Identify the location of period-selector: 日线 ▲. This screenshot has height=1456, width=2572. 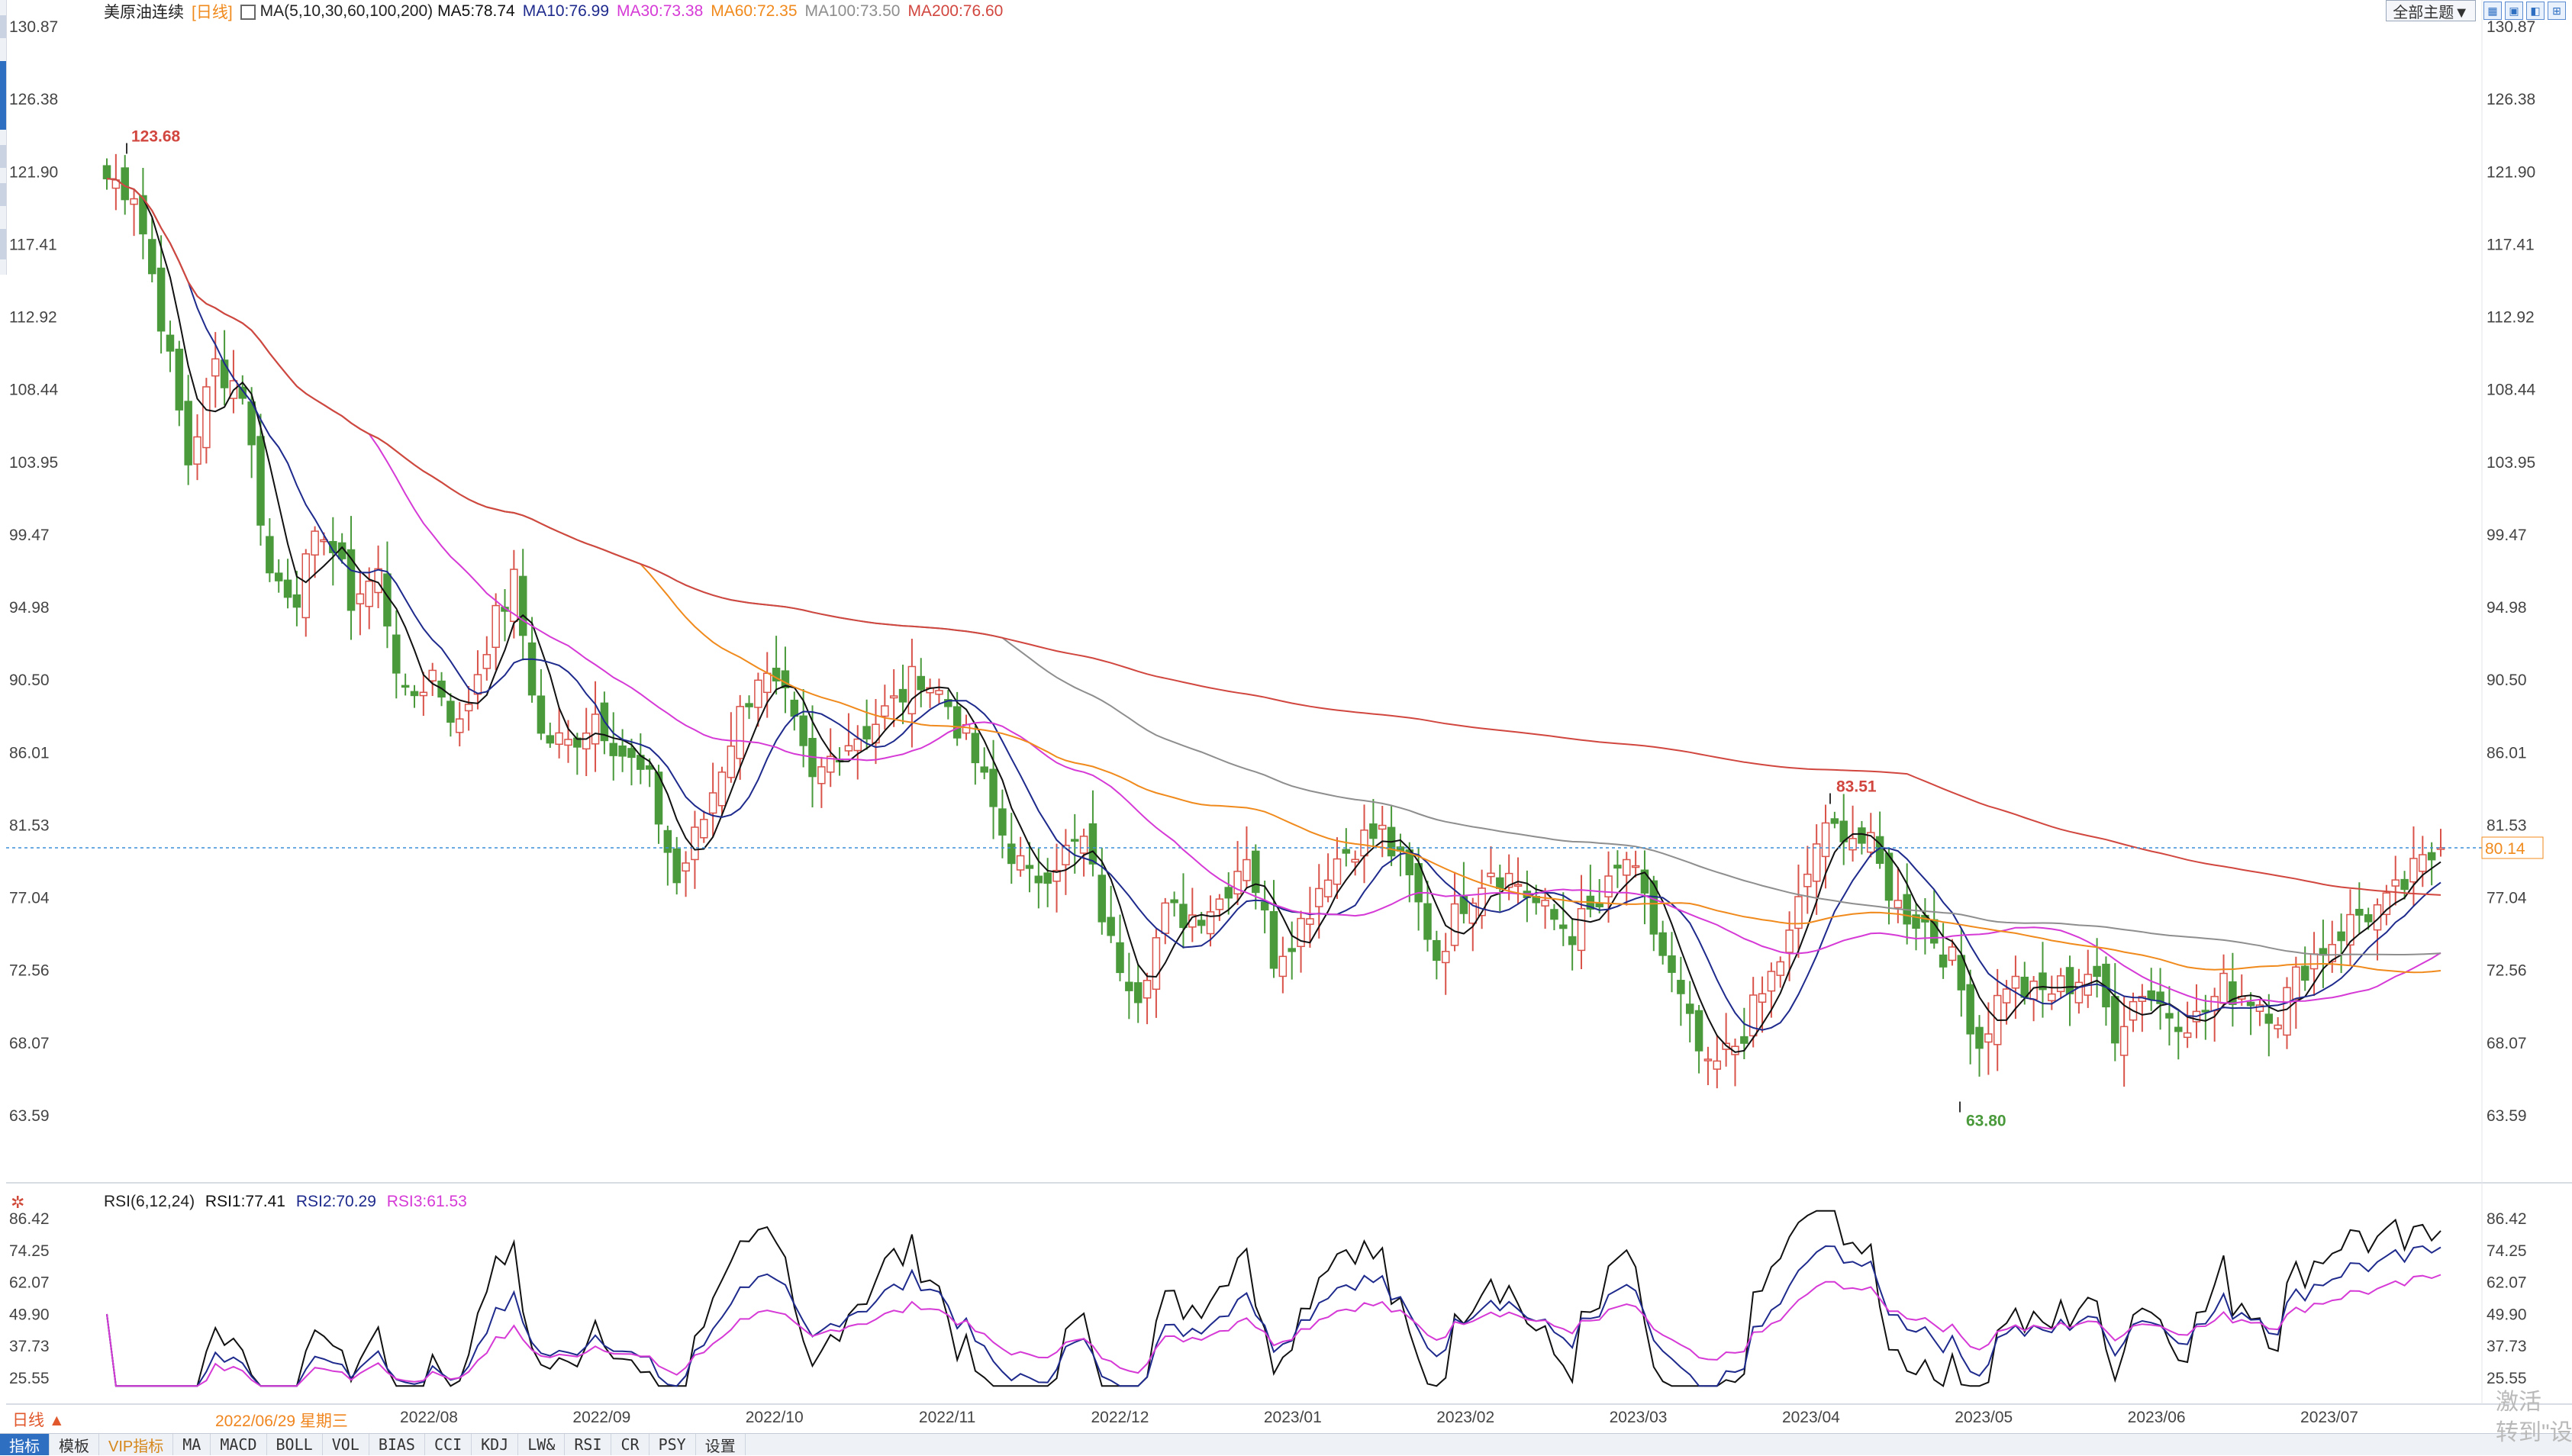
(38, 1420).